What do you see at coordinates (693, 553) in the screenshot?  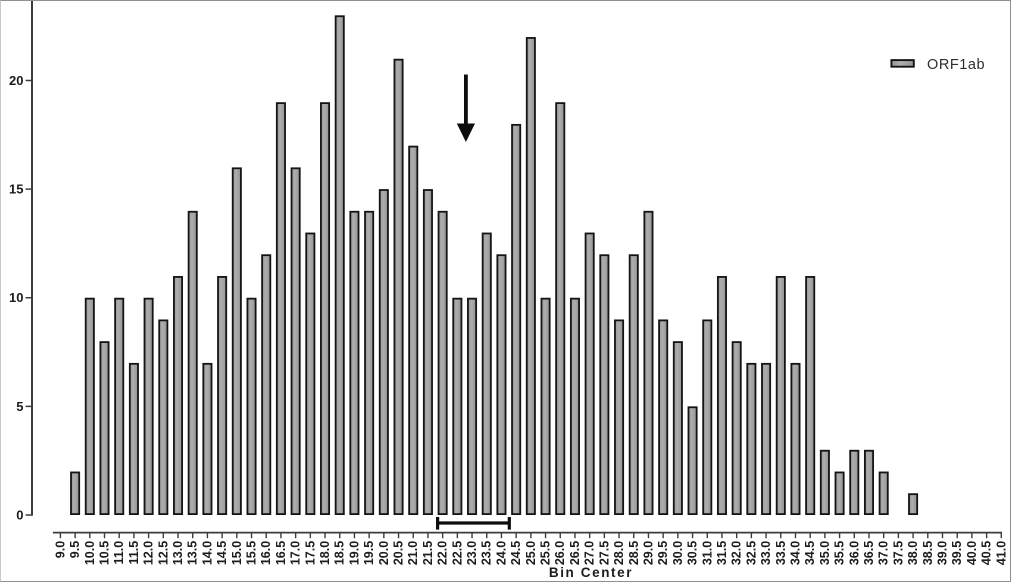 I see `svg-text: 30.5` at bounding box center [693, 553].